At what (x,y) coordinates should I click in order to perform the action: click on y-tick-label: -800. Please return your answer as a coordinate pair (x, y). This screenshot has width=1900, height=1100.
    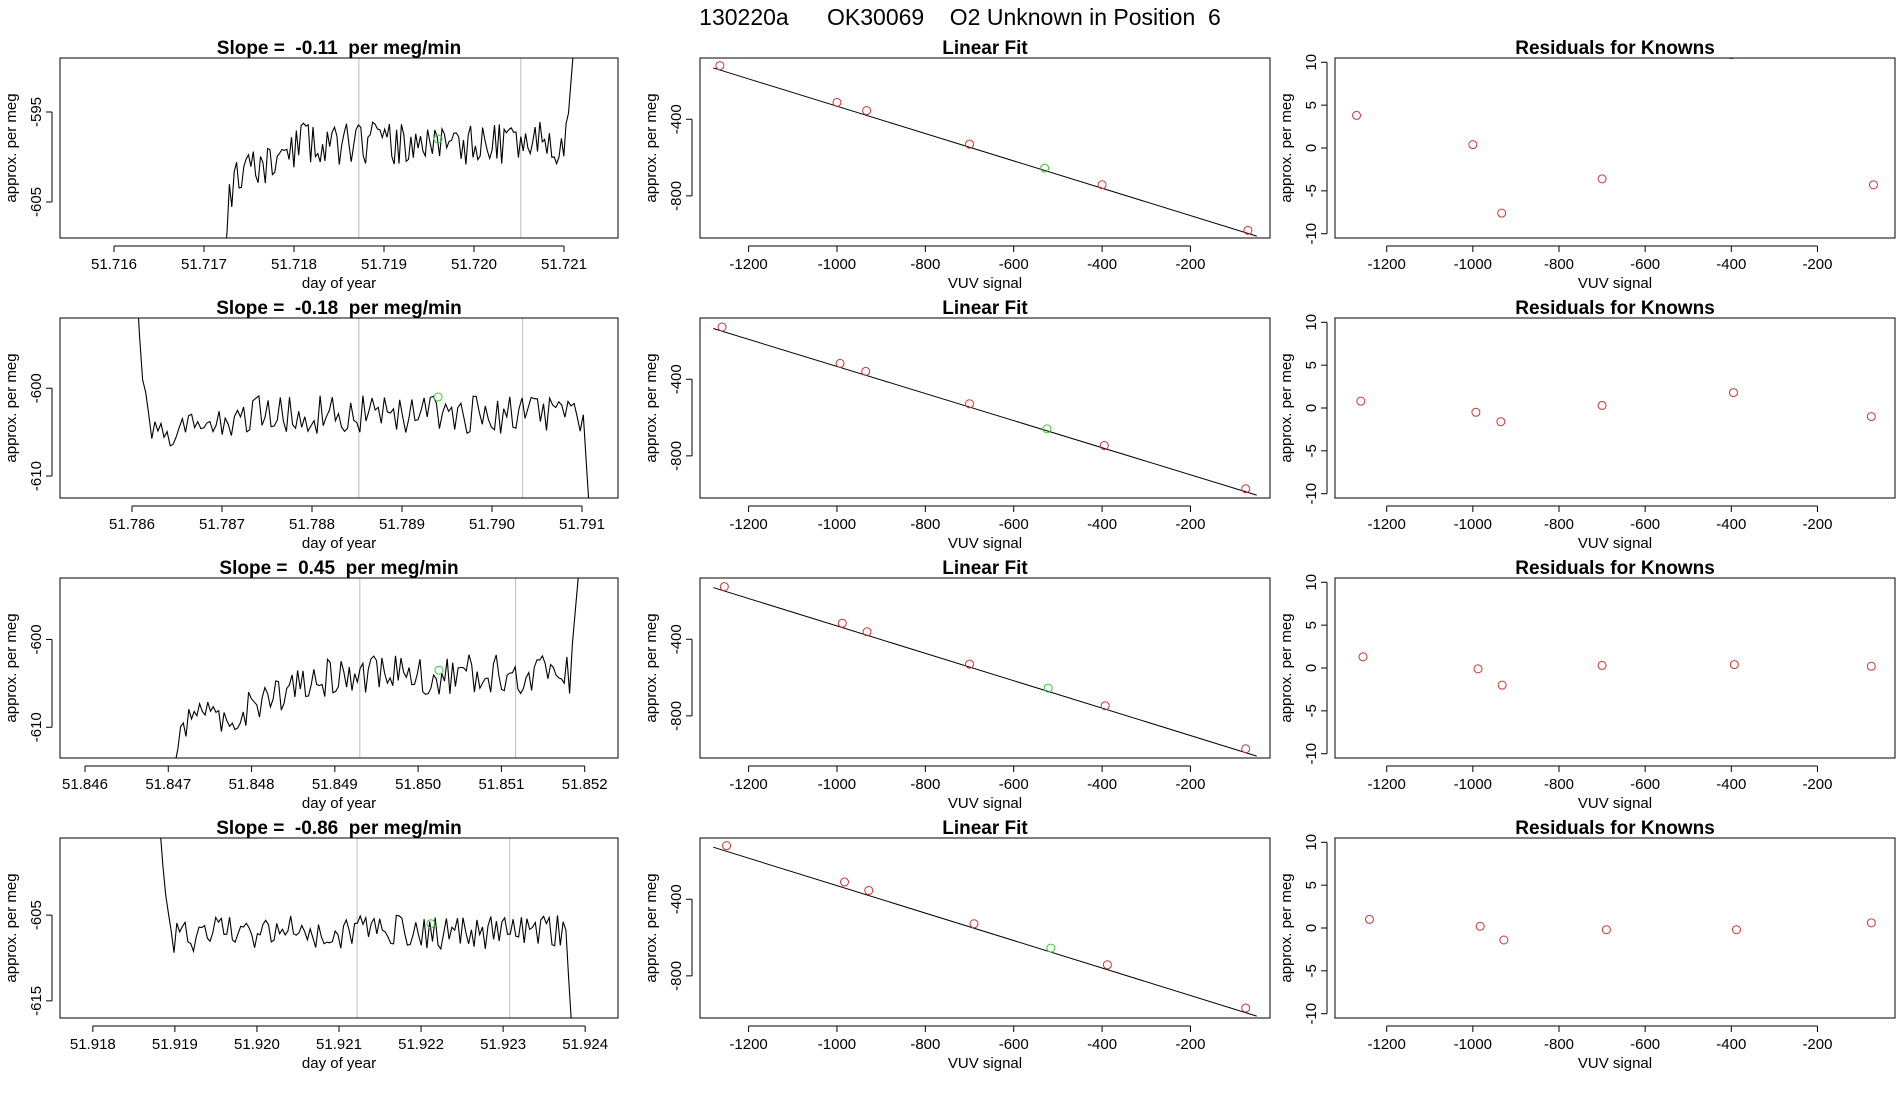
    Looking at the image, I should click on (676, 196).